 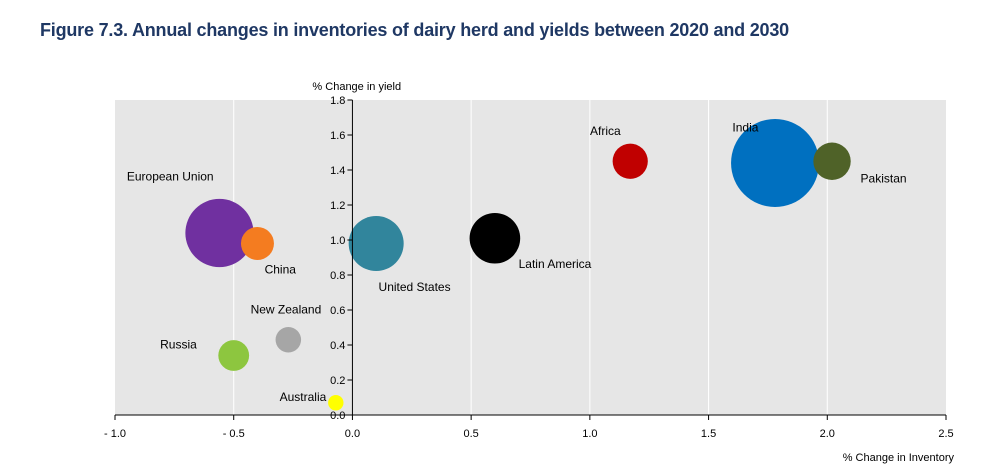 I want to click on y-tick-label-0: 0.0, so click(x=337, y=416).